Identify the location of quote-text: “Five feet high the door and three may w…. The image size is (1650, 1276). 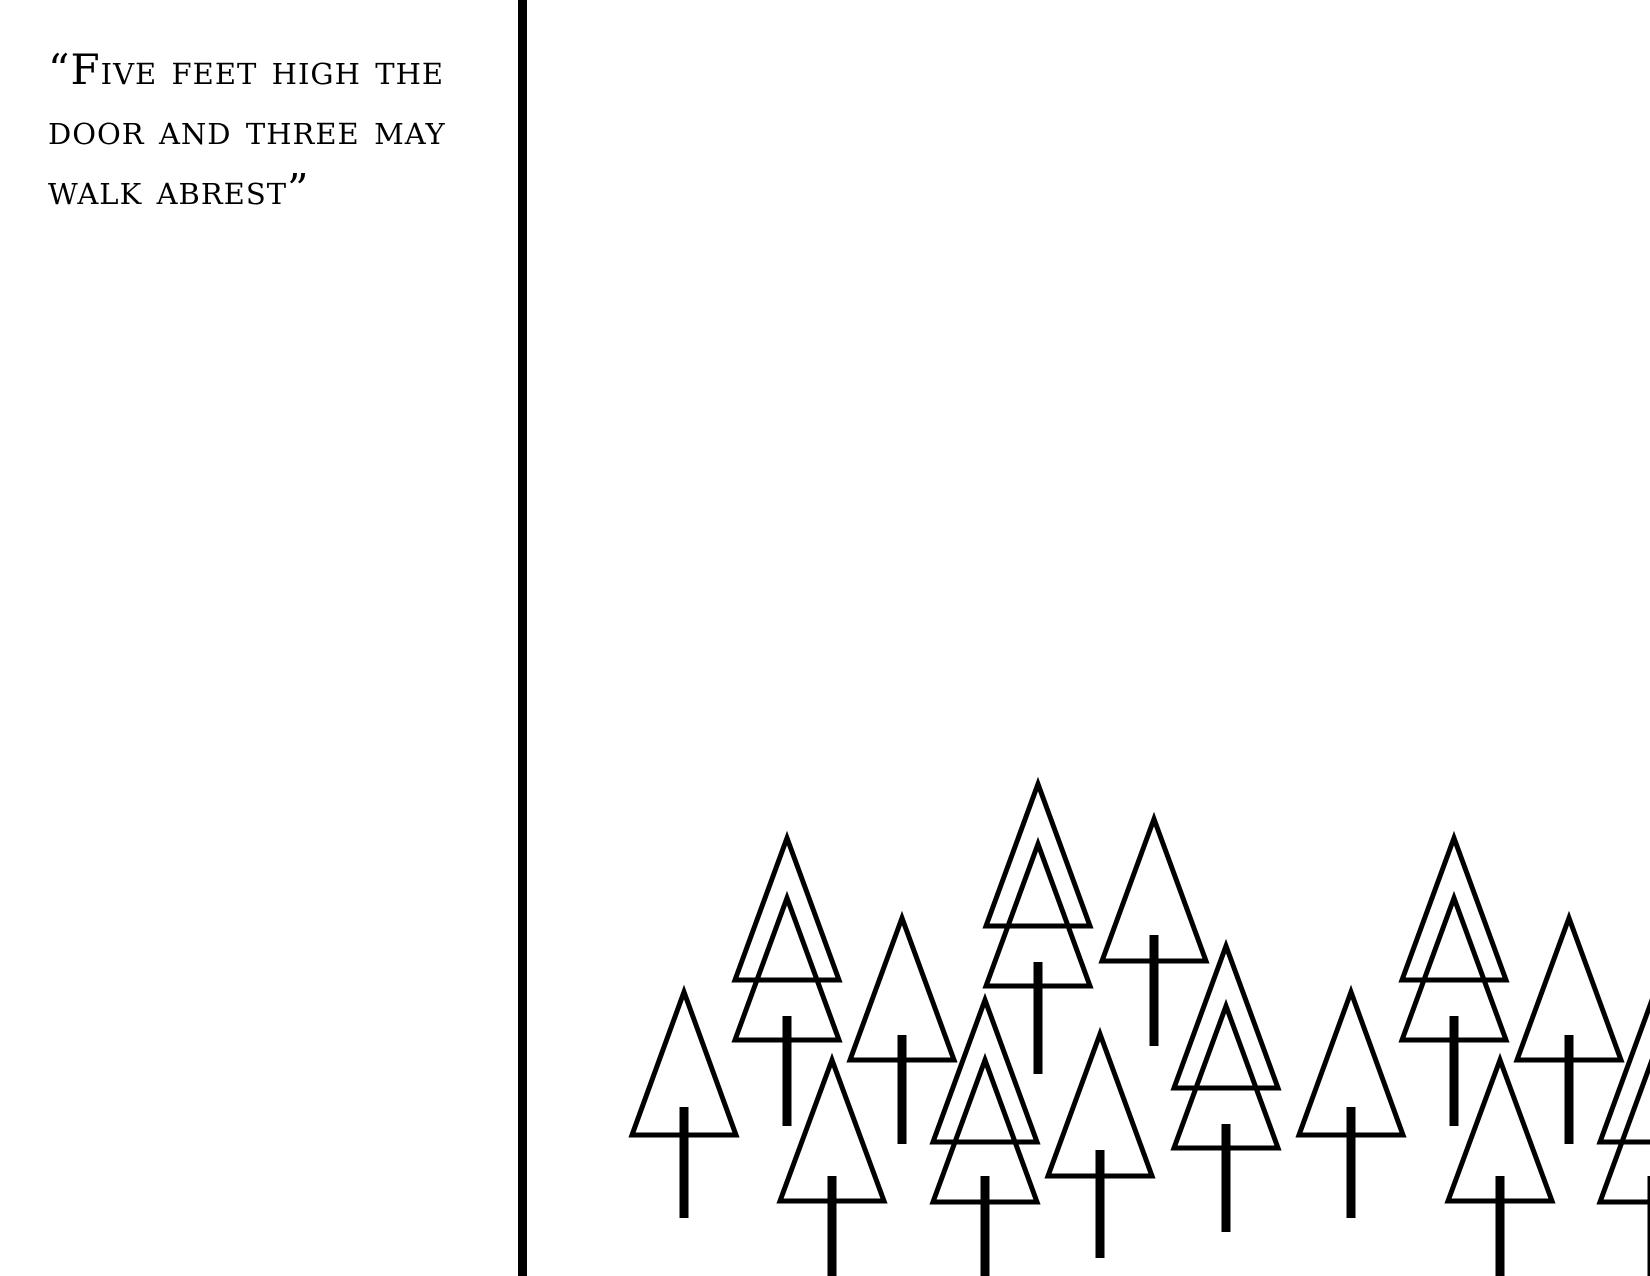
(247, 129).